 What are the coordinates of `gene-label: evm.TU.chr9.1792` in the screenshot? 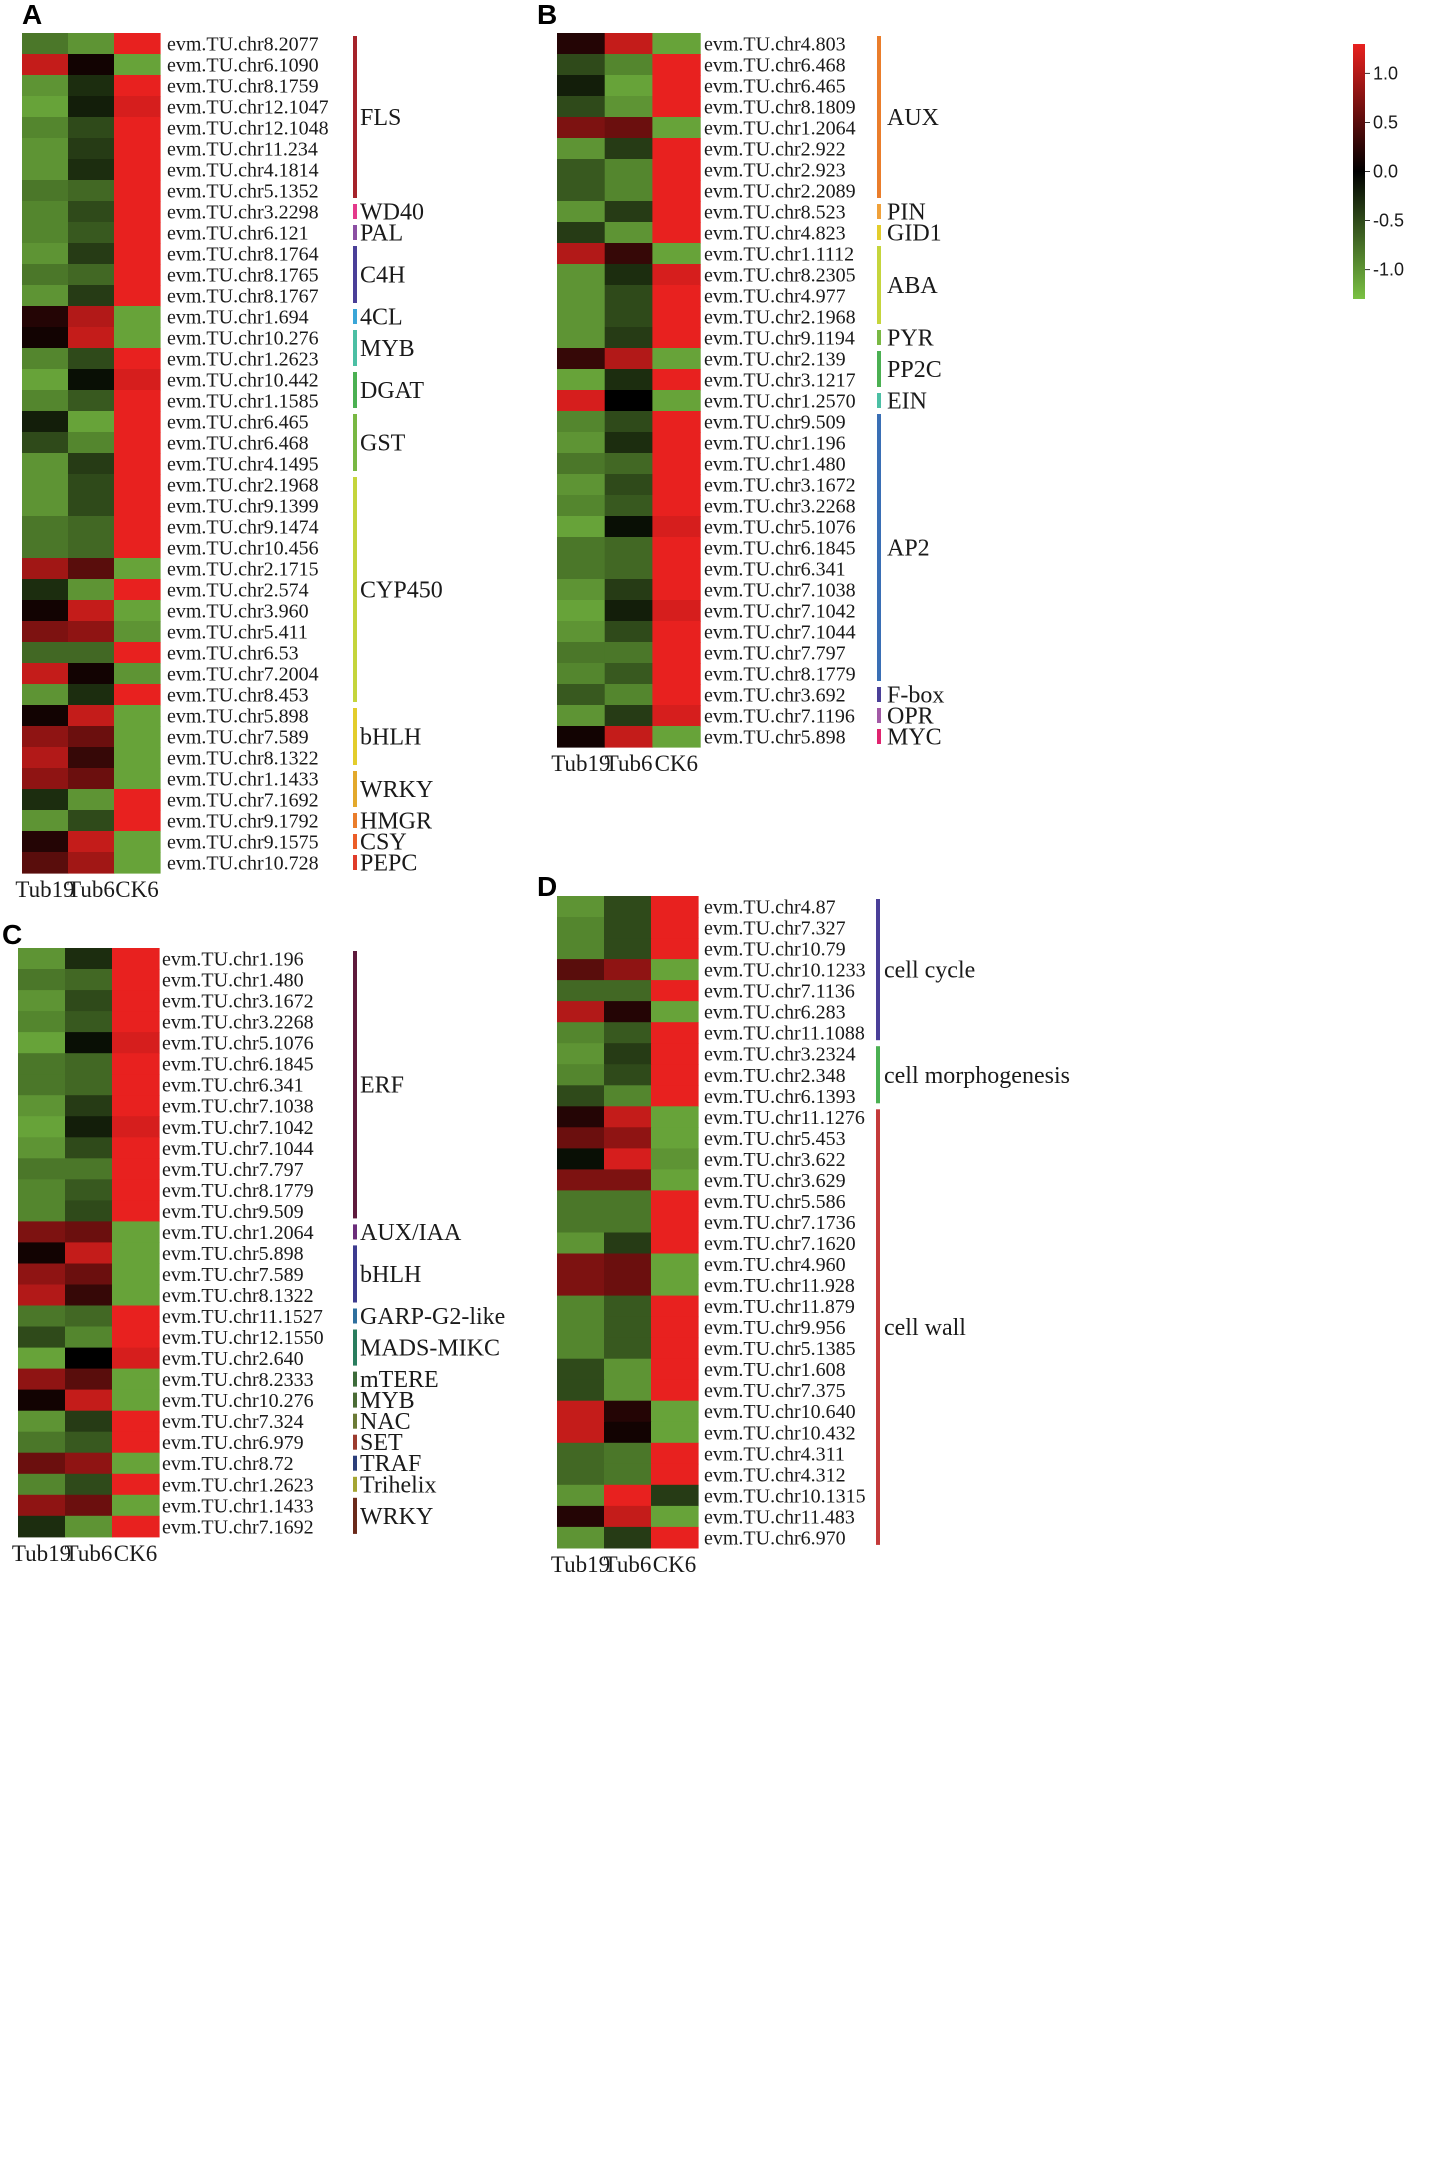 It's located at (243, 822).